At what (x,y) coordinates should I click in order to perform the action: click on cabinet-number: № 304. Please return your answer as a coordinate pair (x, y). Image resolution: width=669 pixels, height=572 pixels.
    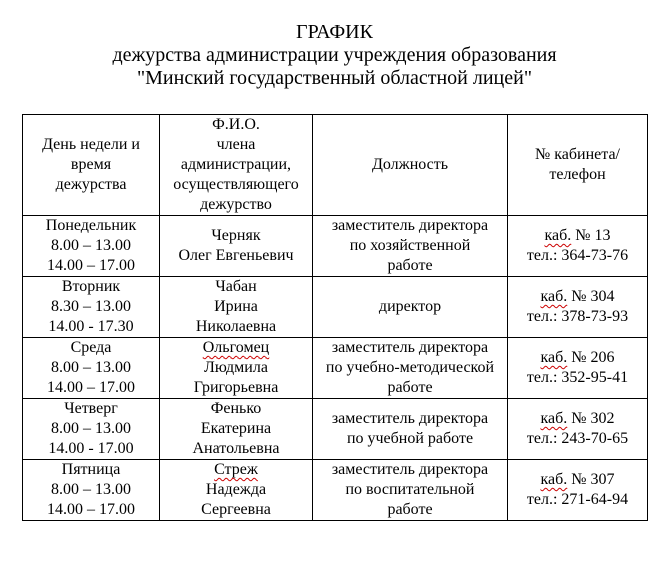
    Looking at the image, I should click on (591, 296).